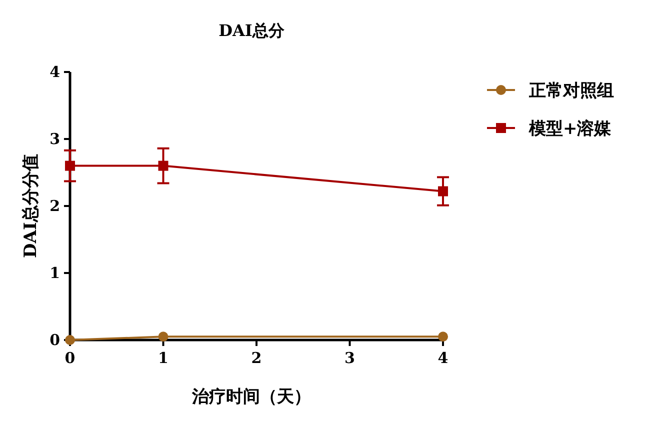  What do you see at coordinates (55, 139) in the screenshot?
I see `y-tick-label: 3` at bounding box center [55, 139].